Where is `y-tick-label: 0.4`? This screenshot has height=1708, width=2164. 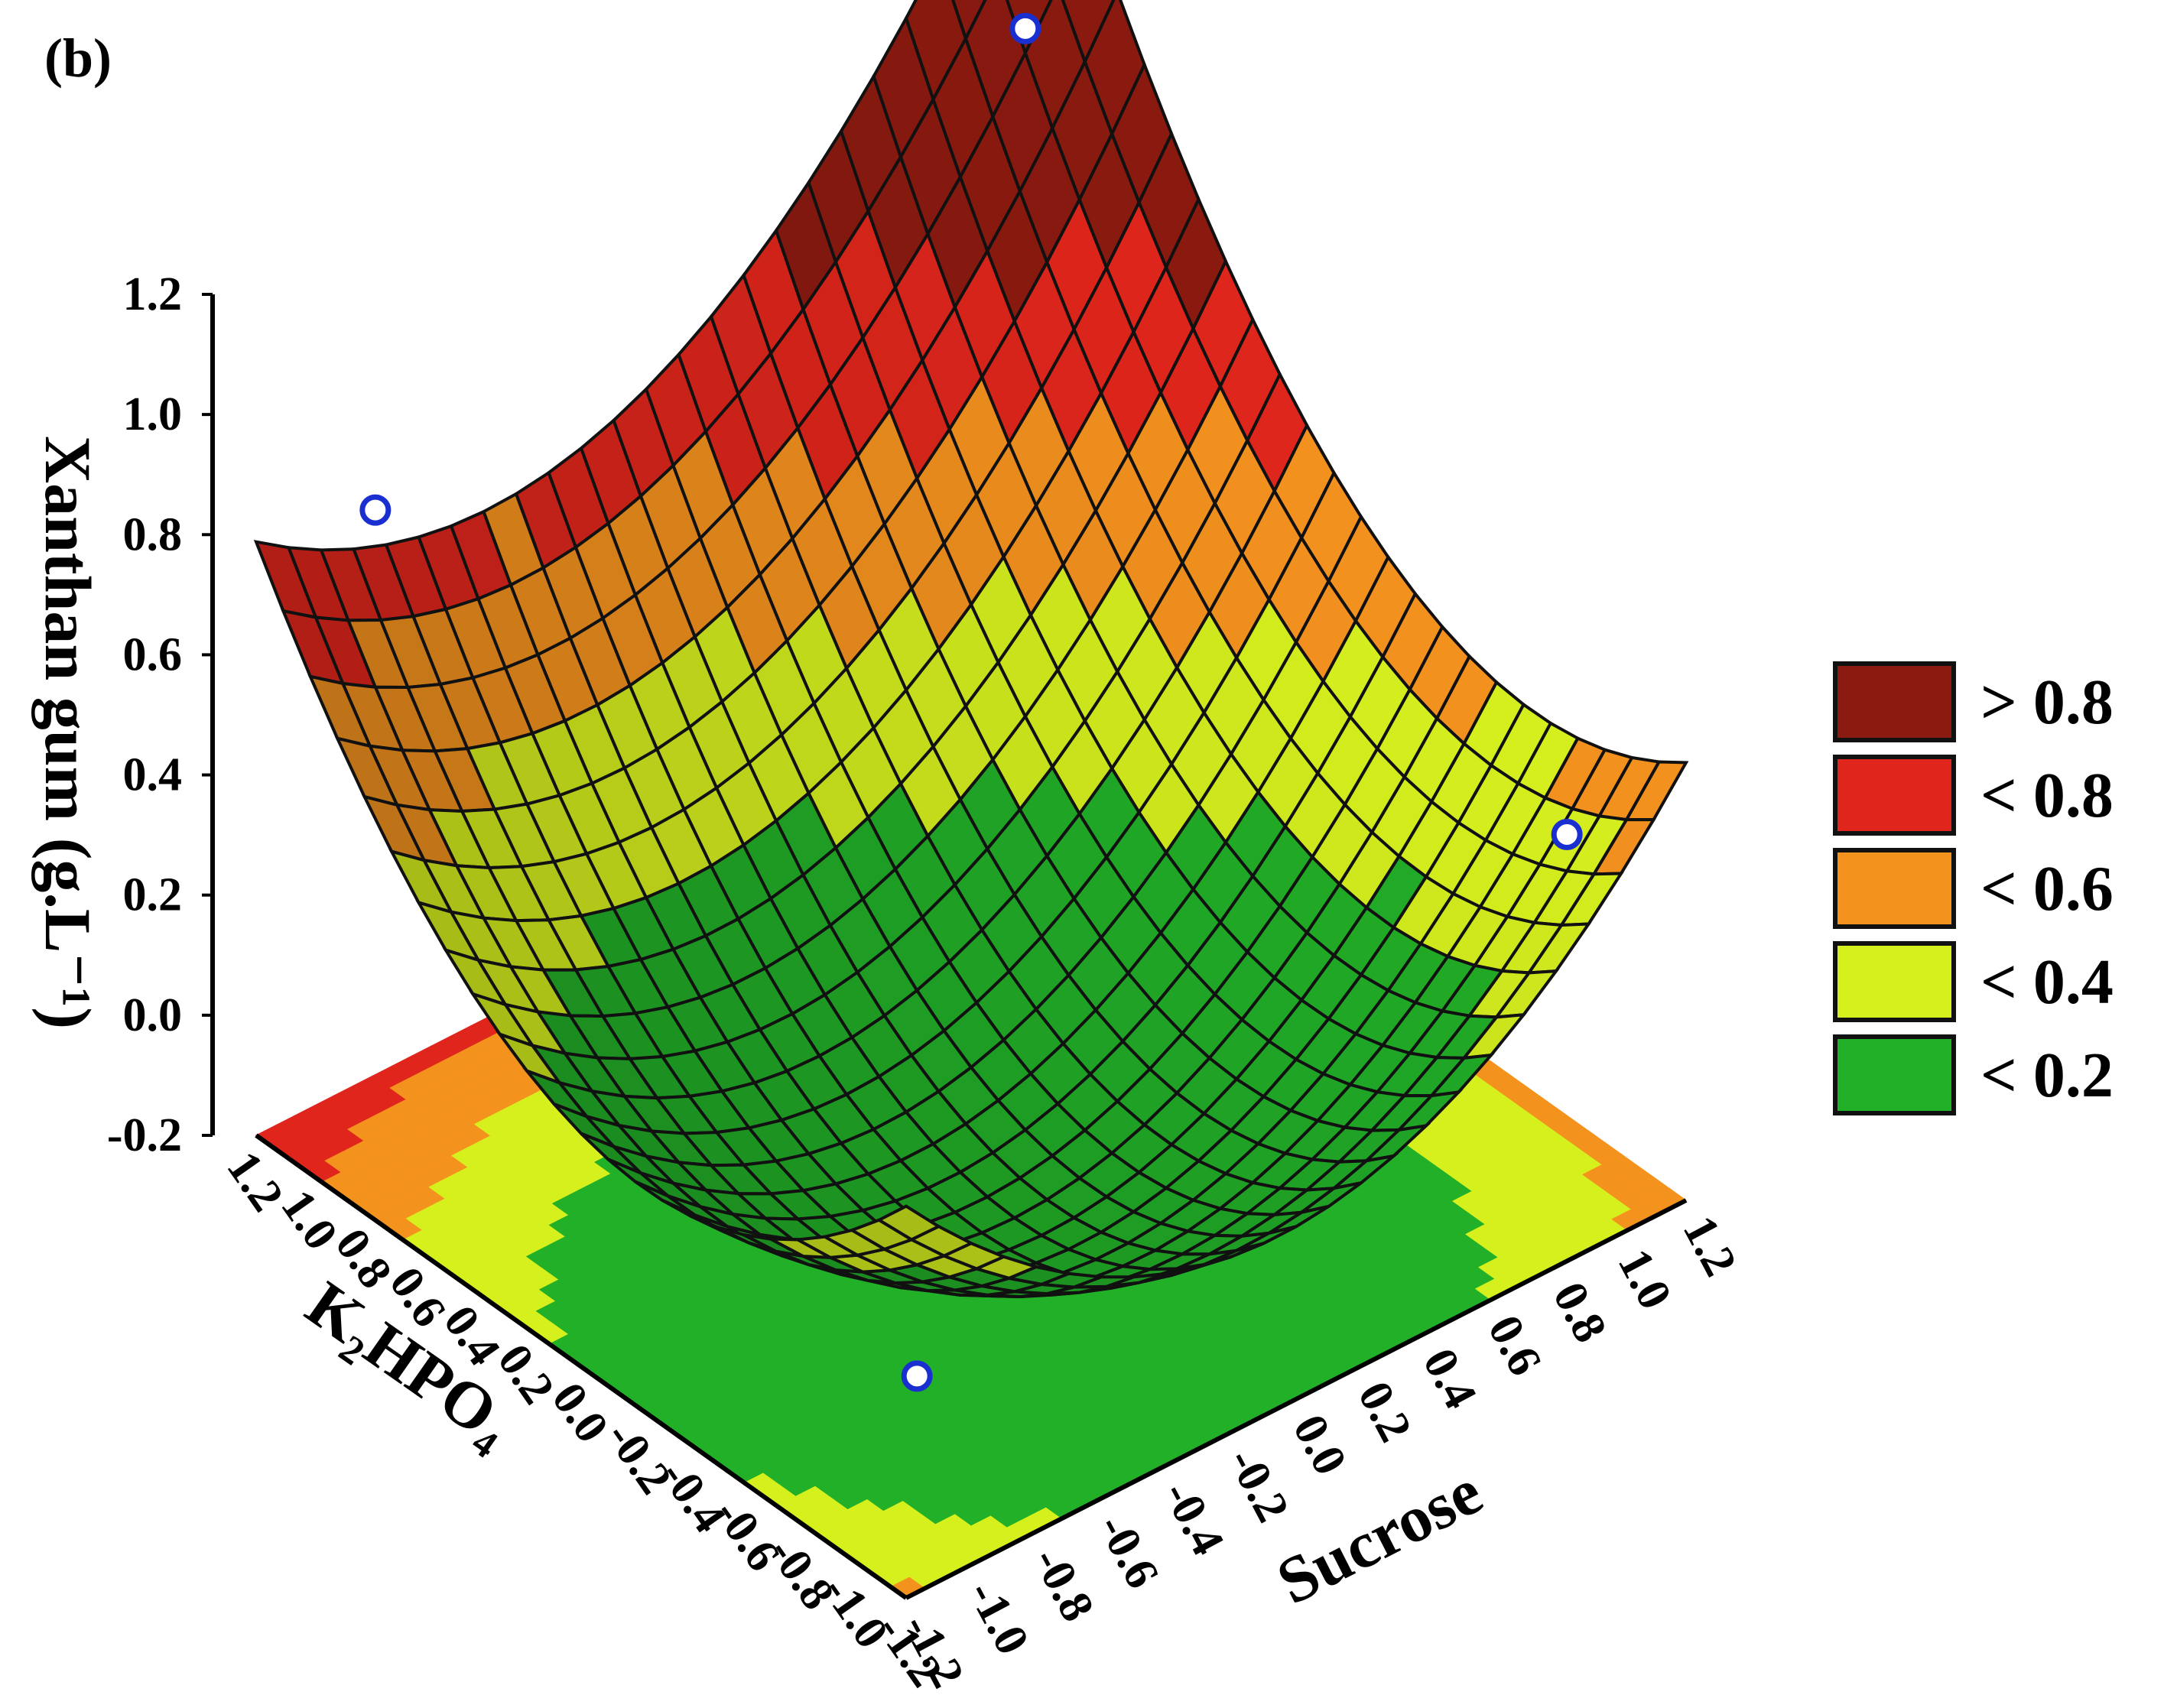 y-tick-label: 0.4 is located at coordinates (1450, 1378).